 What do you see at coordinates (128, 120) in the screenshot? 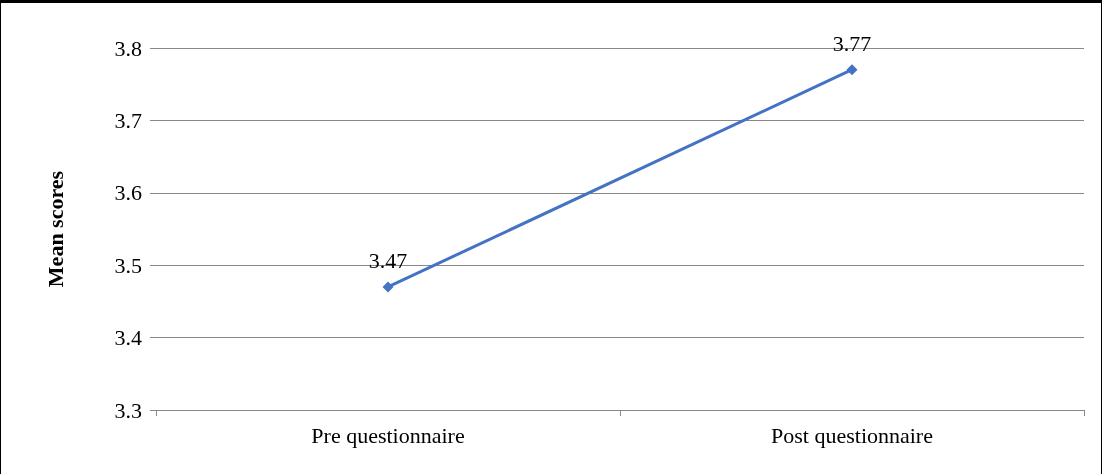
I see `y-tick-label: 3.7` at bounding box center [128, 120].